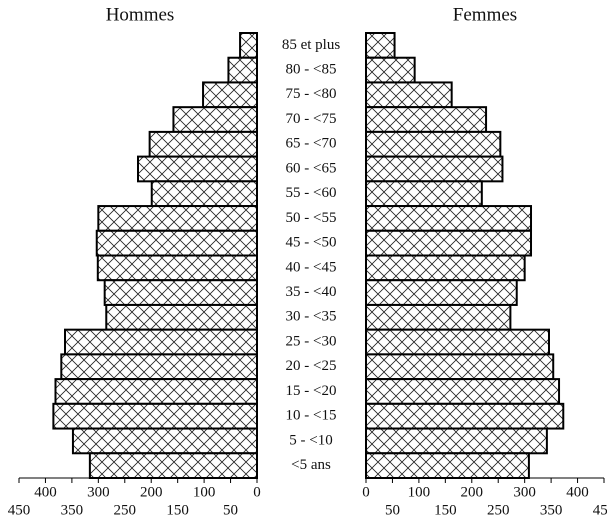  Describe the element at coordinates (311, 70) in the screenshot. I see `category-label: 80 - <85` at that location.